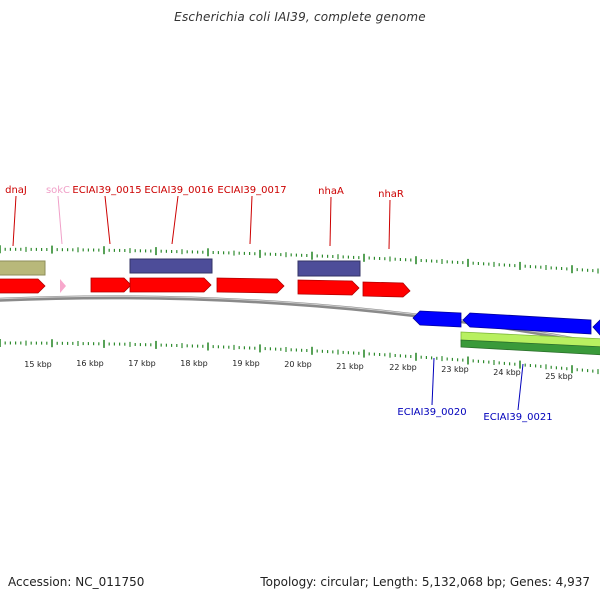  I want to click on label-ECIAI39_0015: ECIAI39_0015, so click(106, 190).